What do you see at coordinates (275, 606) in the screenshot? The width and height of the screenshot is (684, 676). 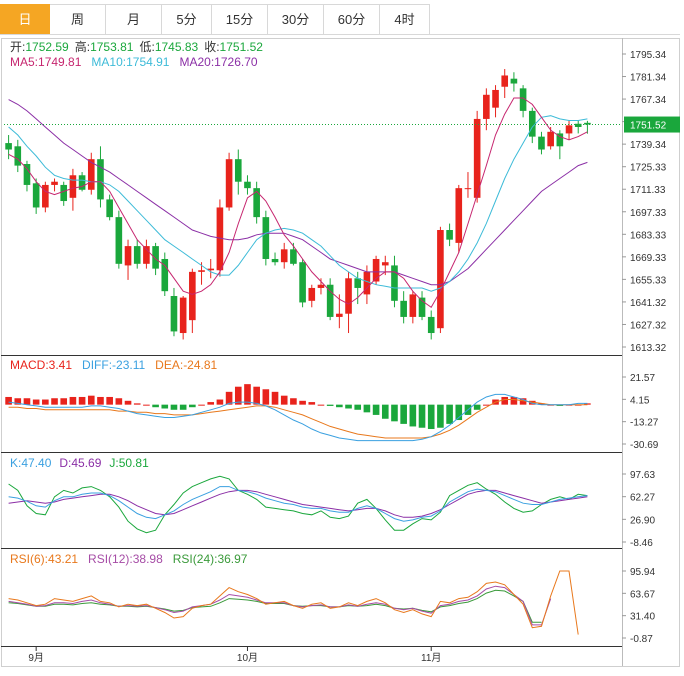 I see `rsi24-line` at bounding box center [275, 606].